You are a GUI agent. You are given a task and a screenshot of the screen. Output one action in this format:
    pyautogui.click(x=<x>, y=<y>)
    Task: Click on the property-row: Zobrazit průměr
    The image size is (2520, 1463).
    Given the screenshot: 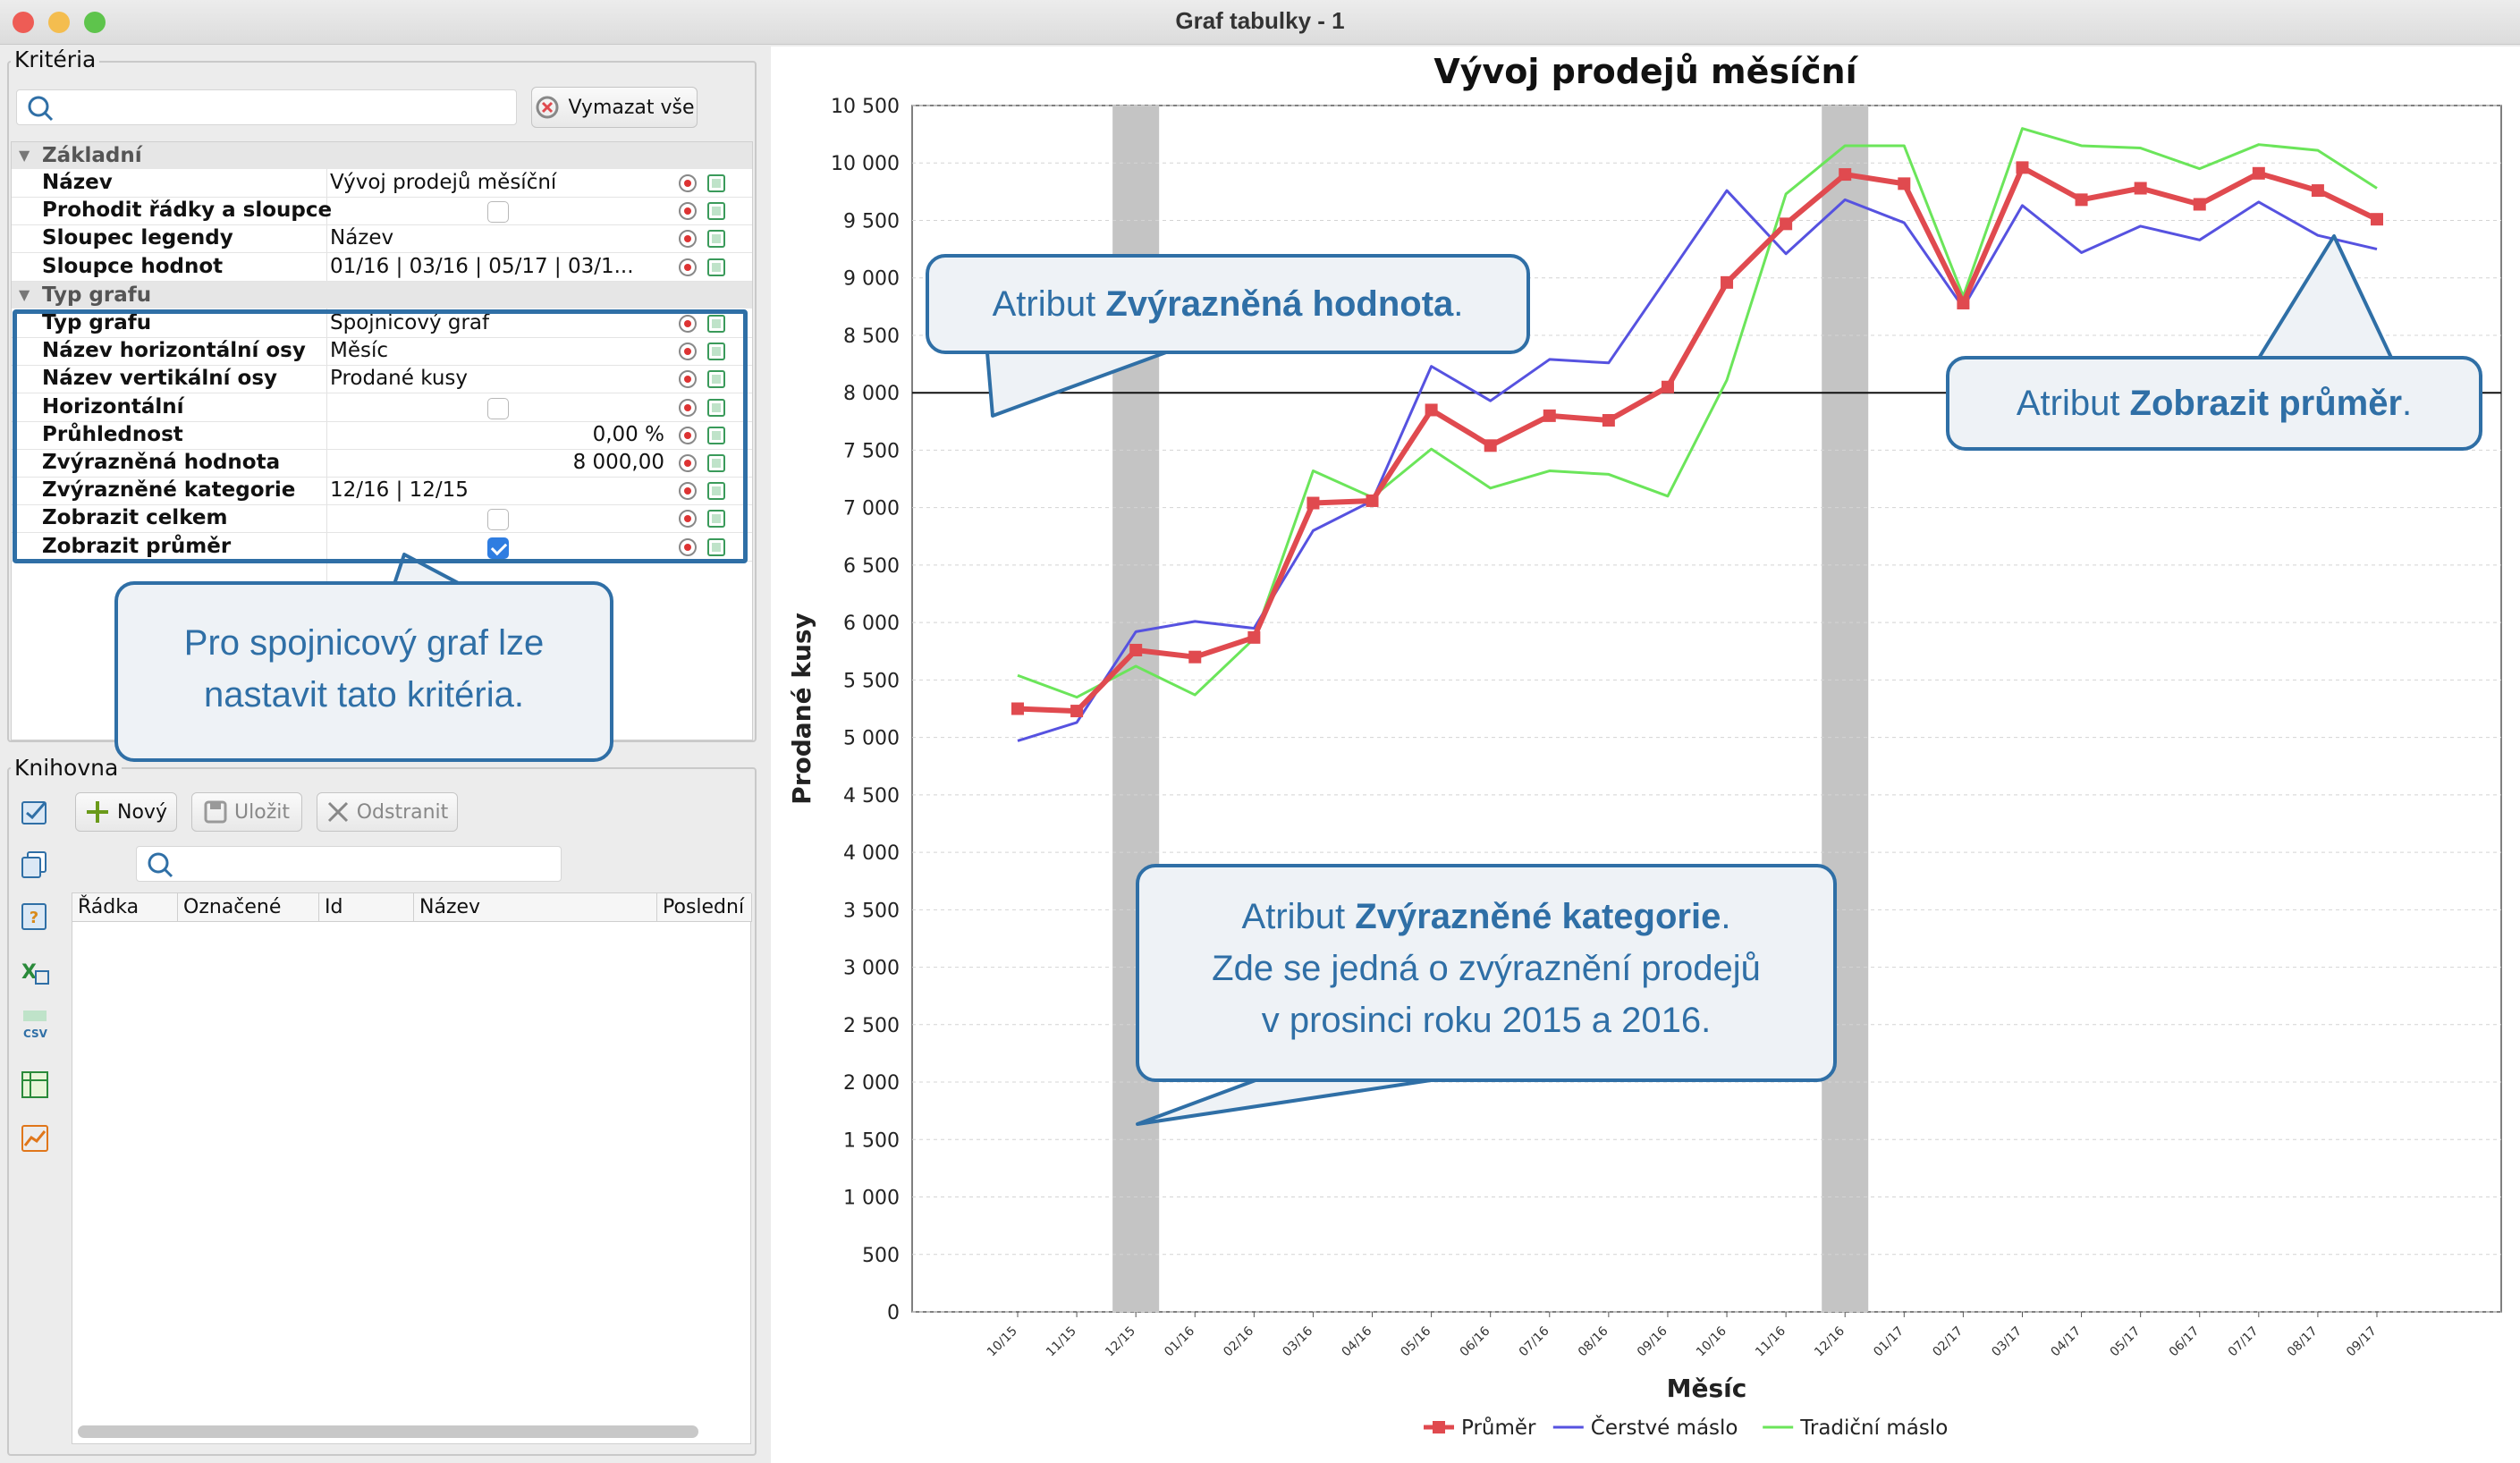 What is the action you would take?
    pyautogui.click(x=382, y=548)
    